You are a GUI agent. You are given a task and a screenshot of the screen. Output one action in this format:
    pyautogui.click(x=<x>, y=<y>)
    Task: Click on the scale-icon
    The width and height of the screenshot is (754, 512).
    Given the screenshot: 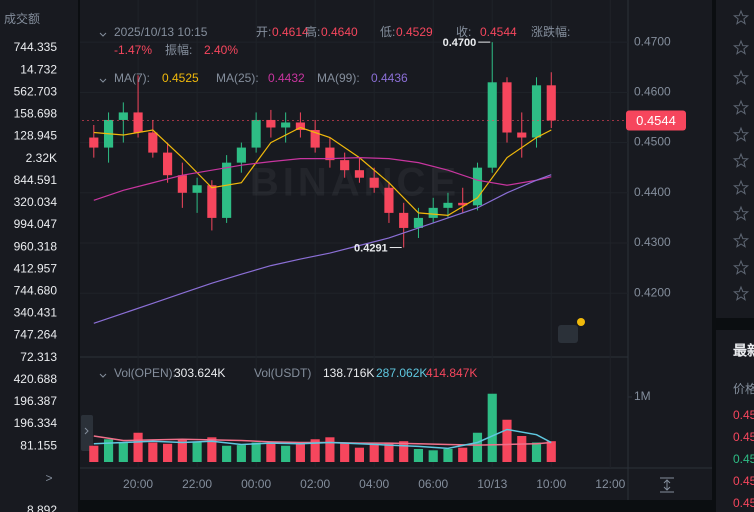 What is the action you would take?
    pyautogui.click(x=667, y=485)
    